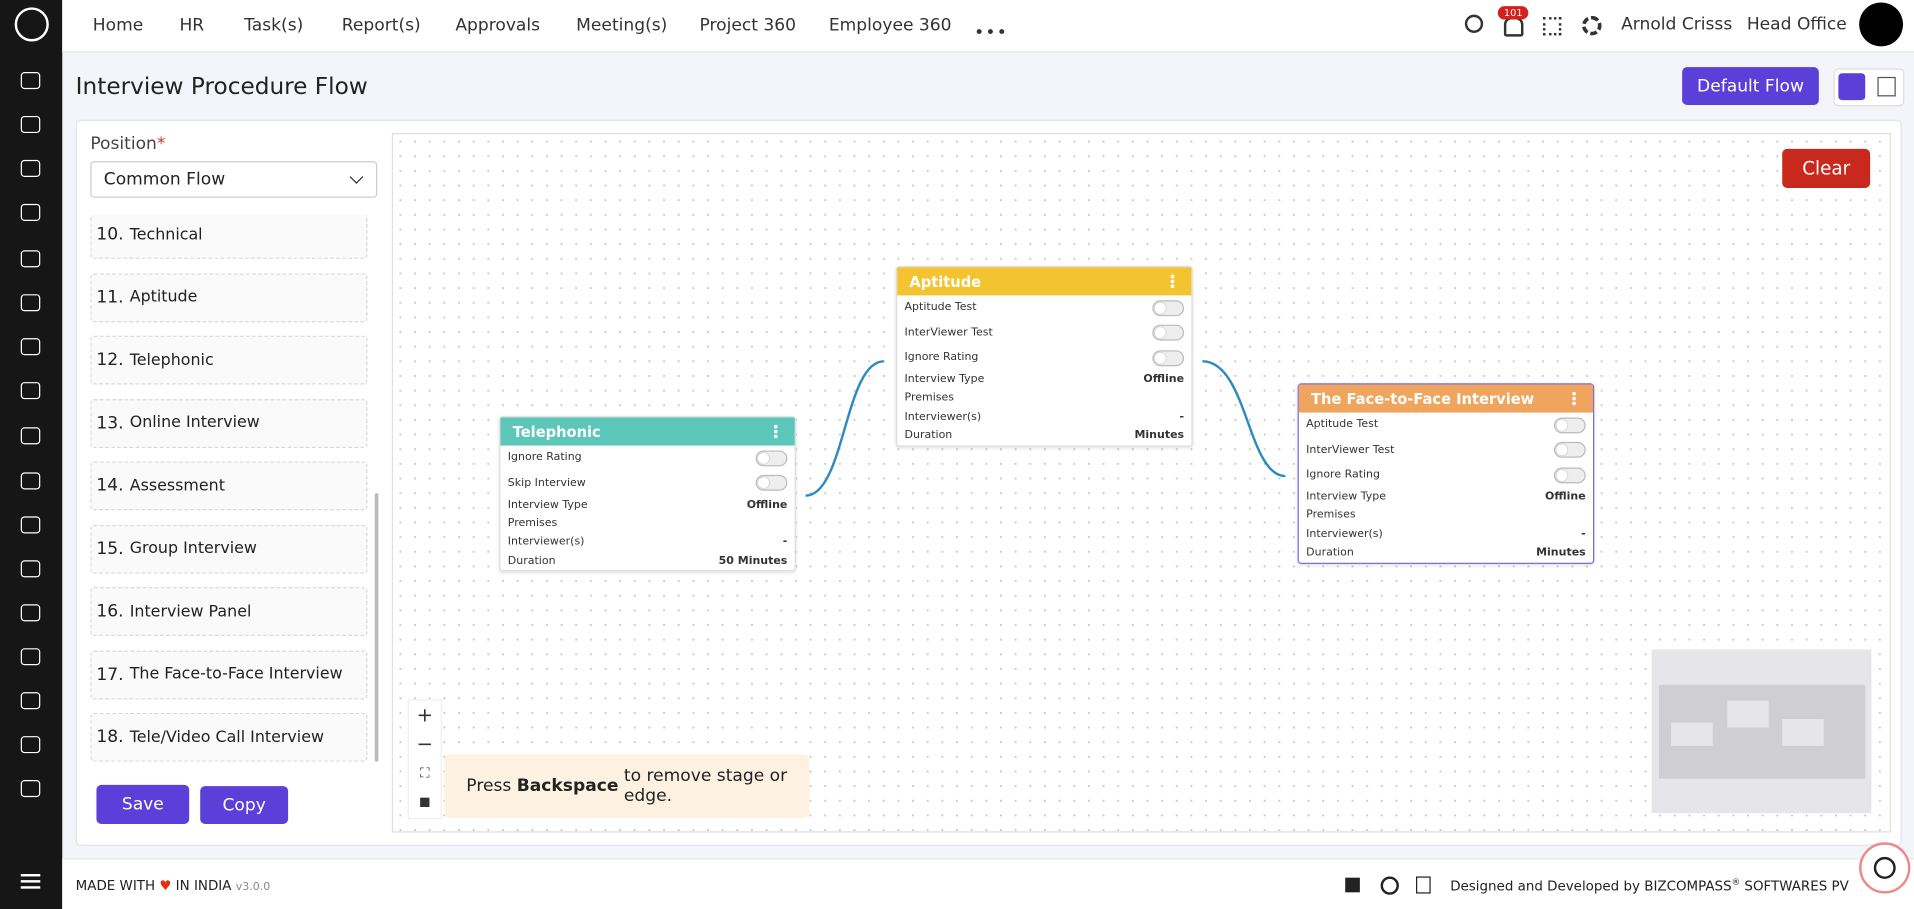 The width and height of the screenshot is (1914, 909). I want to click on list-view-button, so click(1886, 86).